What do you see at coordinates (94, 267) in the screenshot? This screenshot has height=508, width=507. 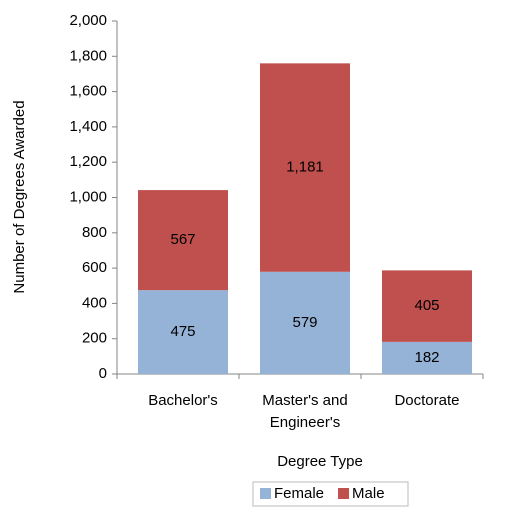 I see `y-tick-label: 600` at bounding box center [94, 267].